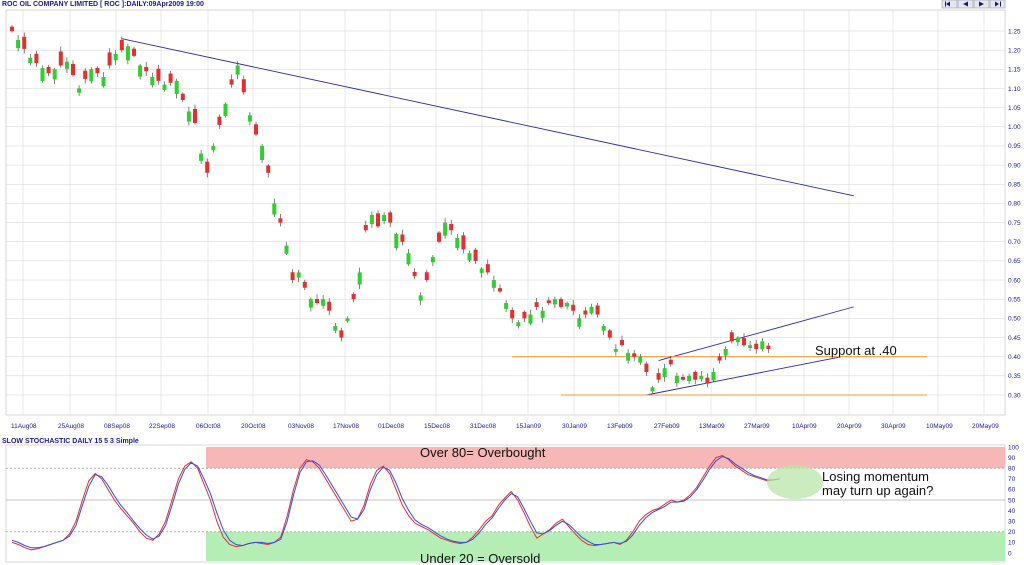 The height and width of the screenshot is (565, 1024). What do you see at coordinates (985, 426) in the screenshot?
I see `price-x-tick: 20May09` at bounding box center [985, 426].